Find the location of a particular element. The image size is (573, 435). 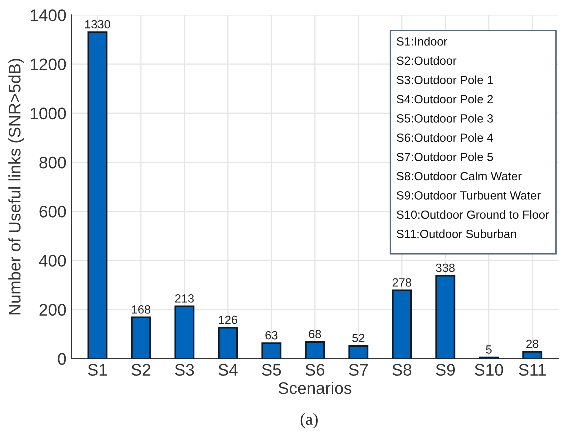

x-tick-label: S6 is located at coordinates (315, 370).